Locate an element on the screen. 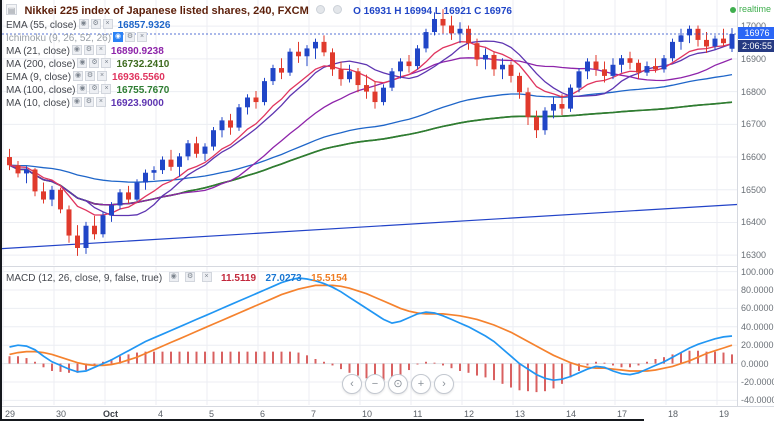  price-tick-label: 17000 is located at coordinates (753, 26).